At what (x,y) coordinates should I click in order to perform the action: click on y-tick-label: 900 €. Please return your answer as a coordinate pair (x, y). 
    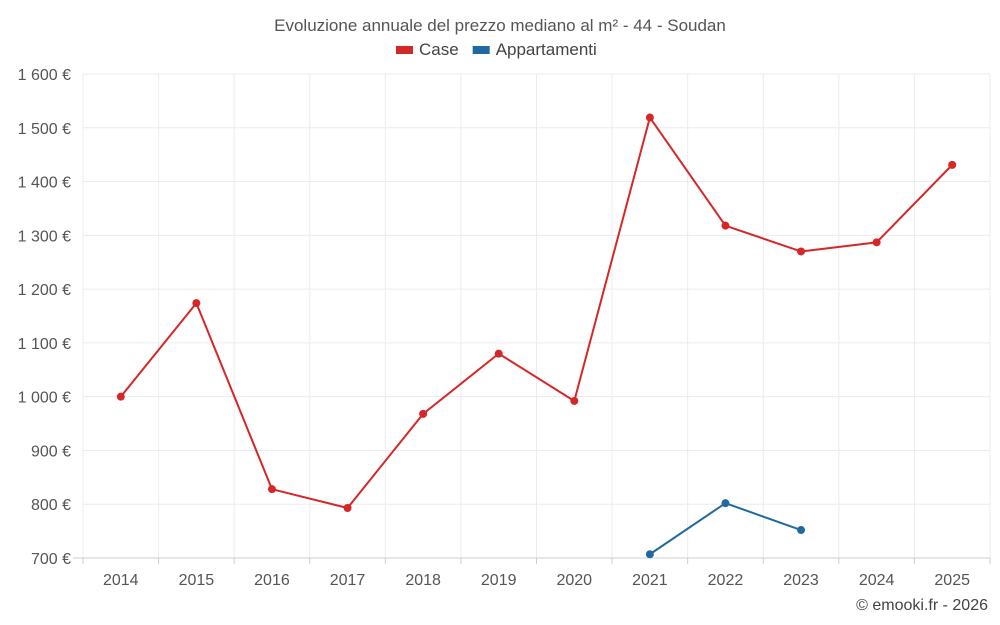
    Looking at the image, I should click on (51, 451).